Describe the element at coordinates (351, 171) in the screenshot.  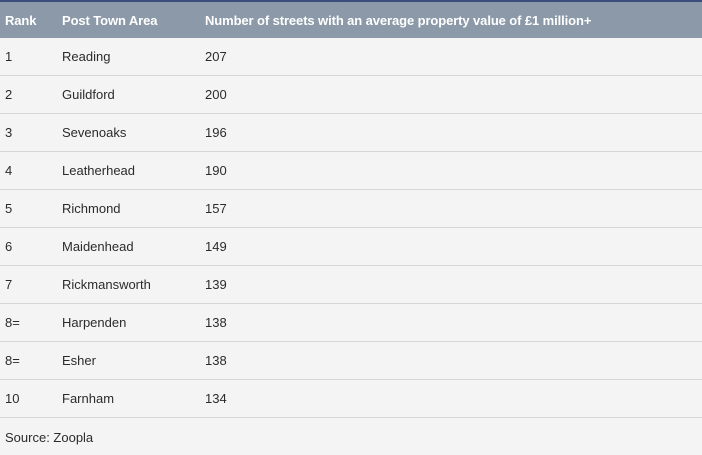
I see `table-row: 4 Leatherhead 190` at that location.